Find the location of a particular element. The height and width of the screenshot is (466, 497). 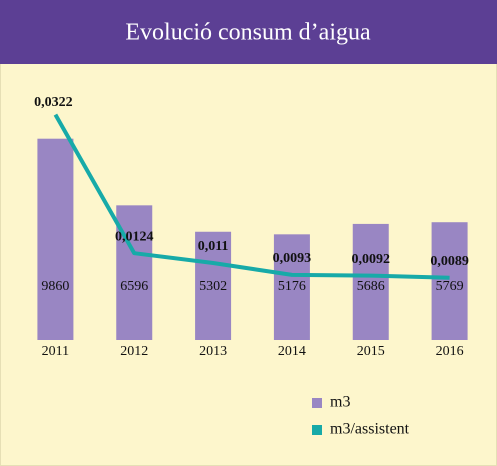

header is located at coordinates (248, 32).